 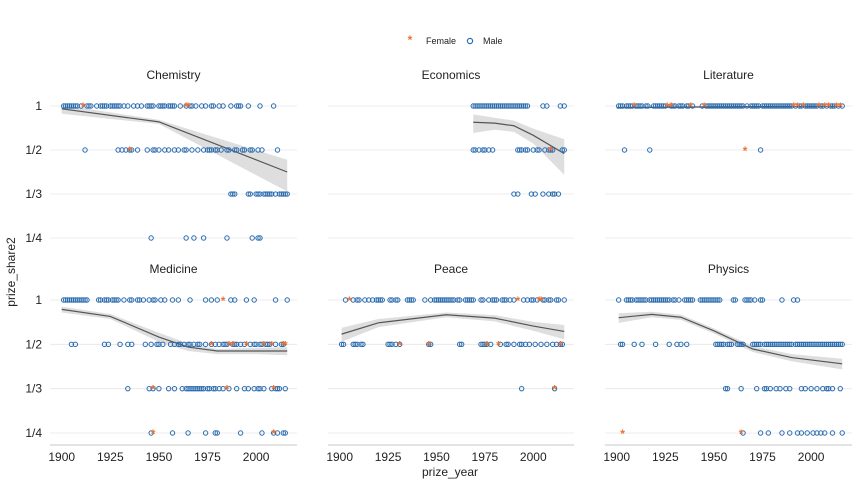 What do you see at coordinates (174, 330) in the screenshot?
I see `smooth-trend-line` at bounding box center [174, 330].